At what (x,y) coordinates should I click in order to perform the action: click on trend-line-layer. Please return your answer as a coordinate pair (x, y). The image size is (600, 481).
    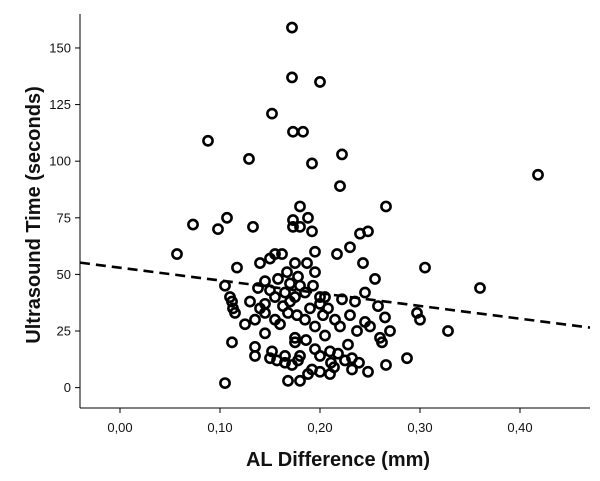
    Looking at the image, I should click on (335, 295).